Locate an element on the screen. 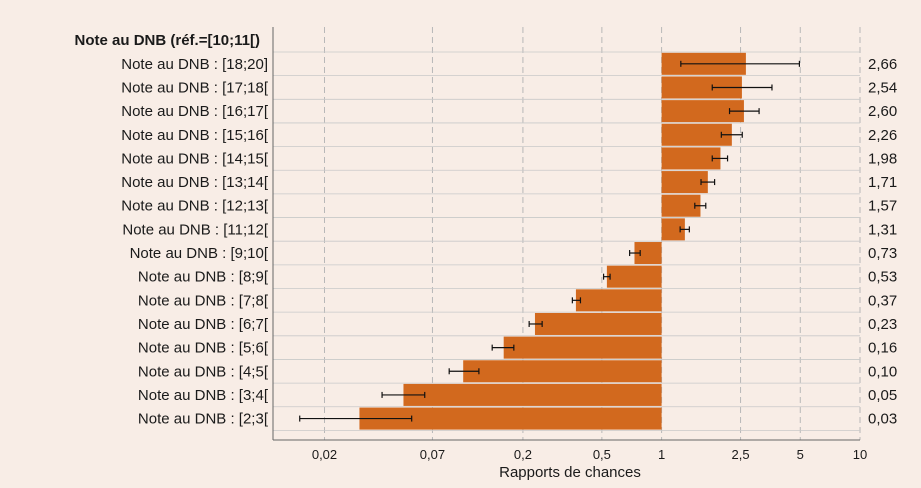  value-label-3: 2,26 is located at coordinates (882, 135).